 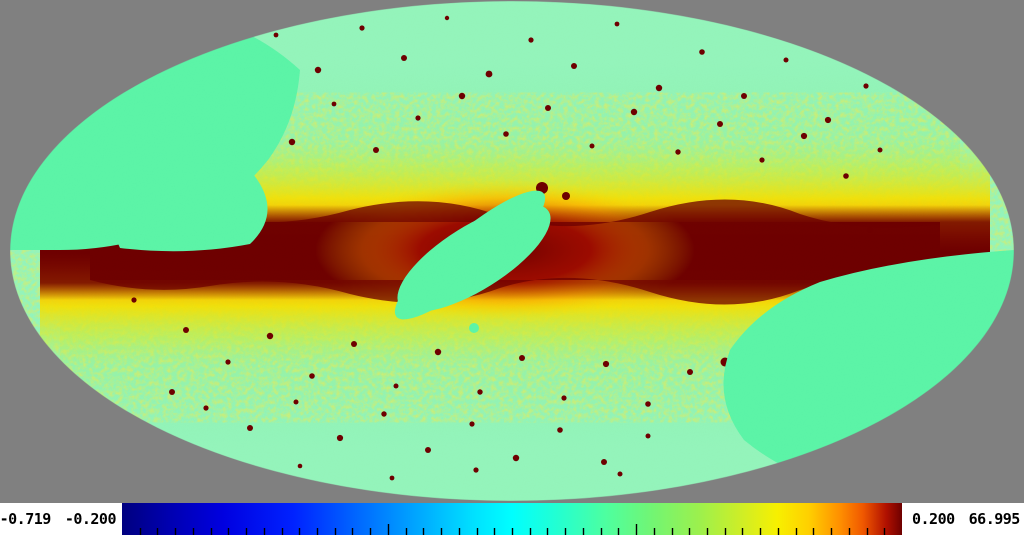 I want to click on colorbar-right-labels: 0.200 66.995, so click(x=963, y=519).